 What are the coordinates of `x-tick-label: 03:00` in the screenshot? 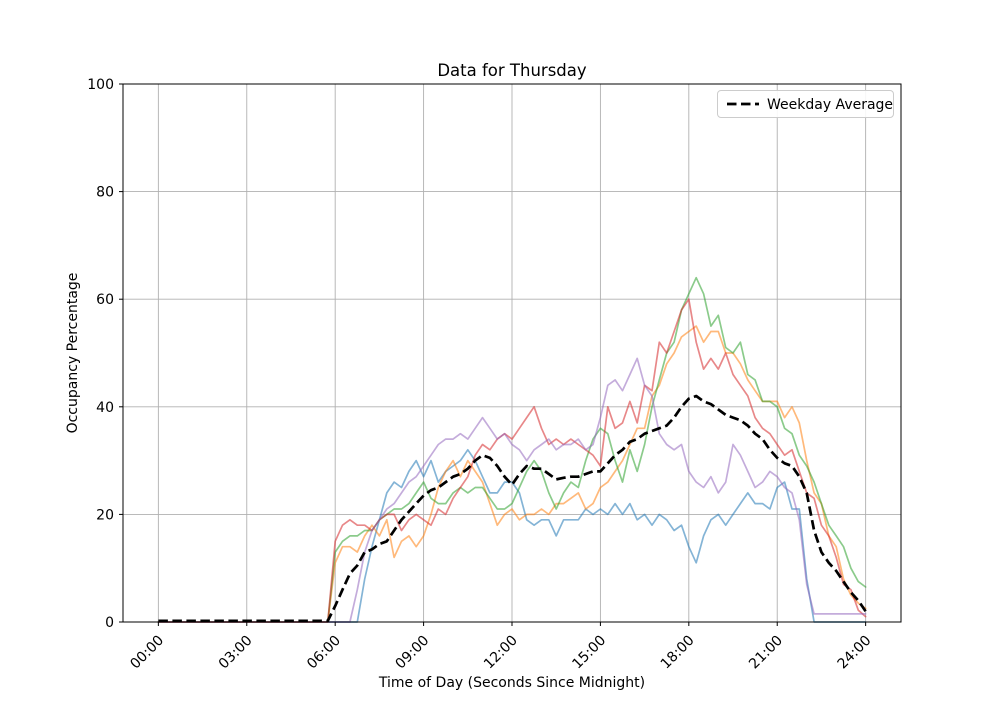 It's located at (236, 653).